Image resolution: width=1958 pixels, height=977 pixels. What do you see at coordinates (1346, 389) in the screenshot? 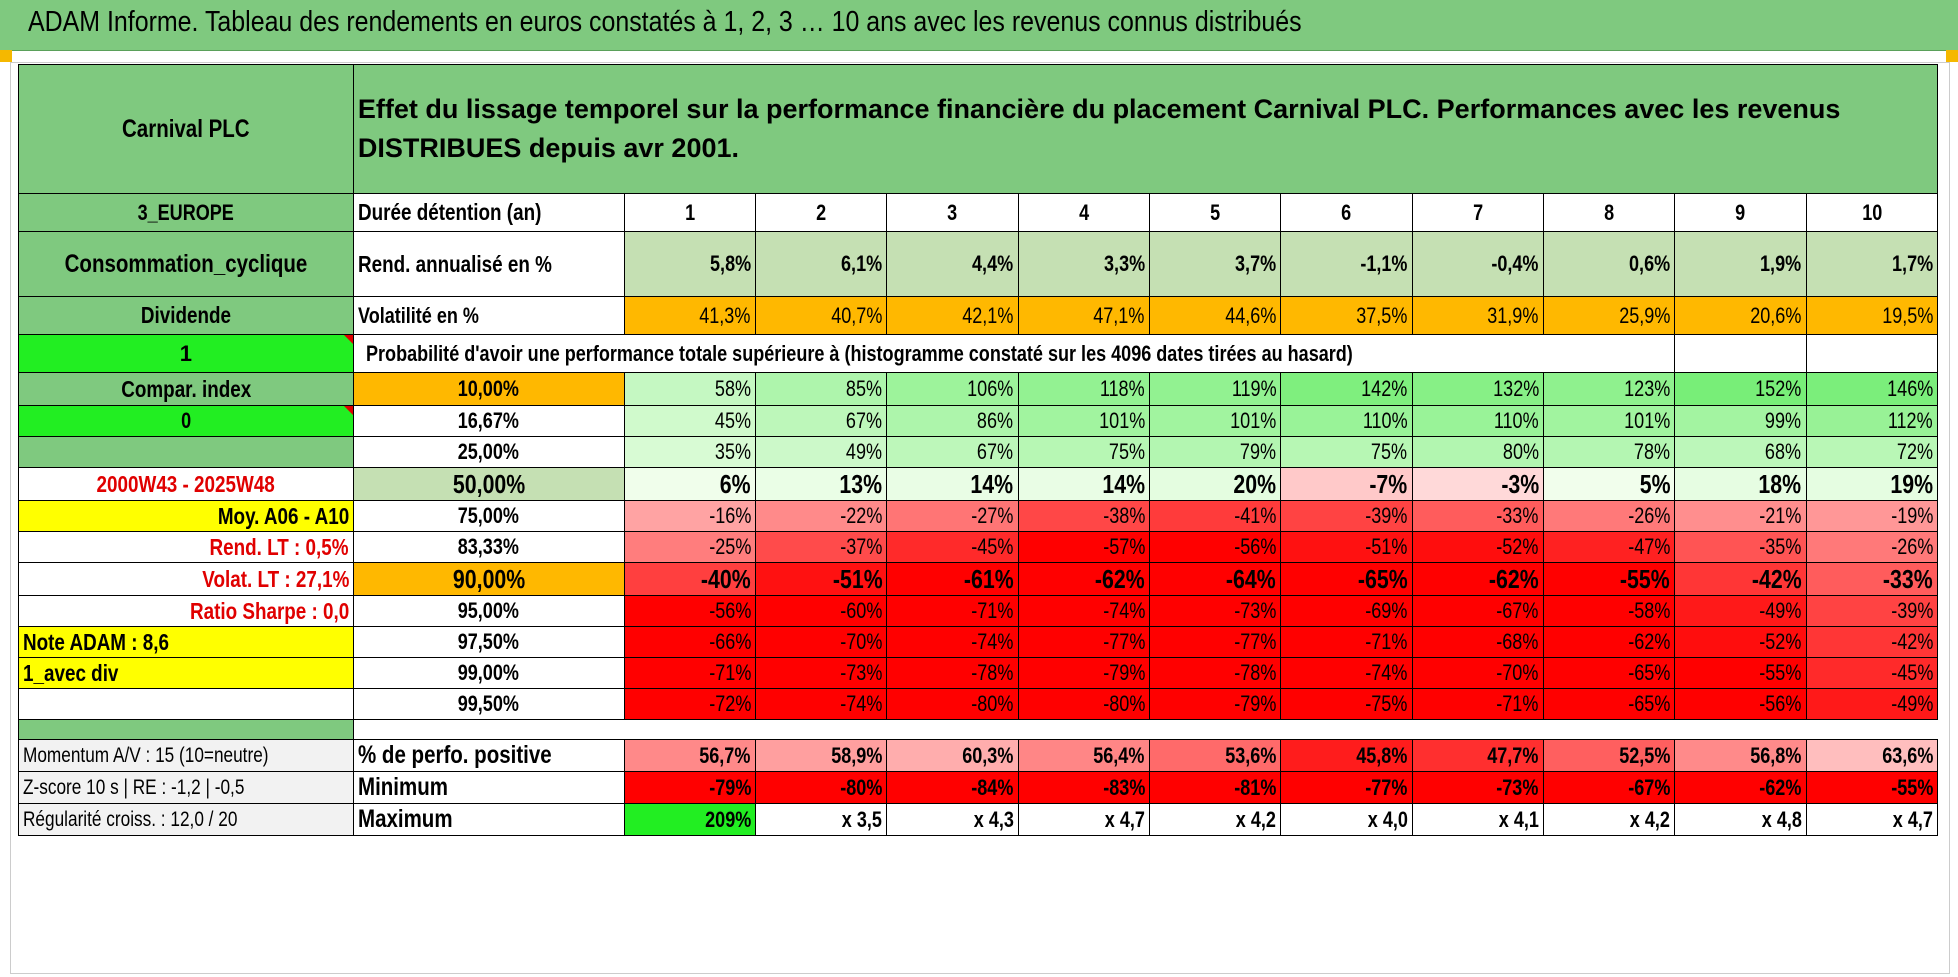
I see `quantile-value: 142%` at bounding box center [1346, 389].